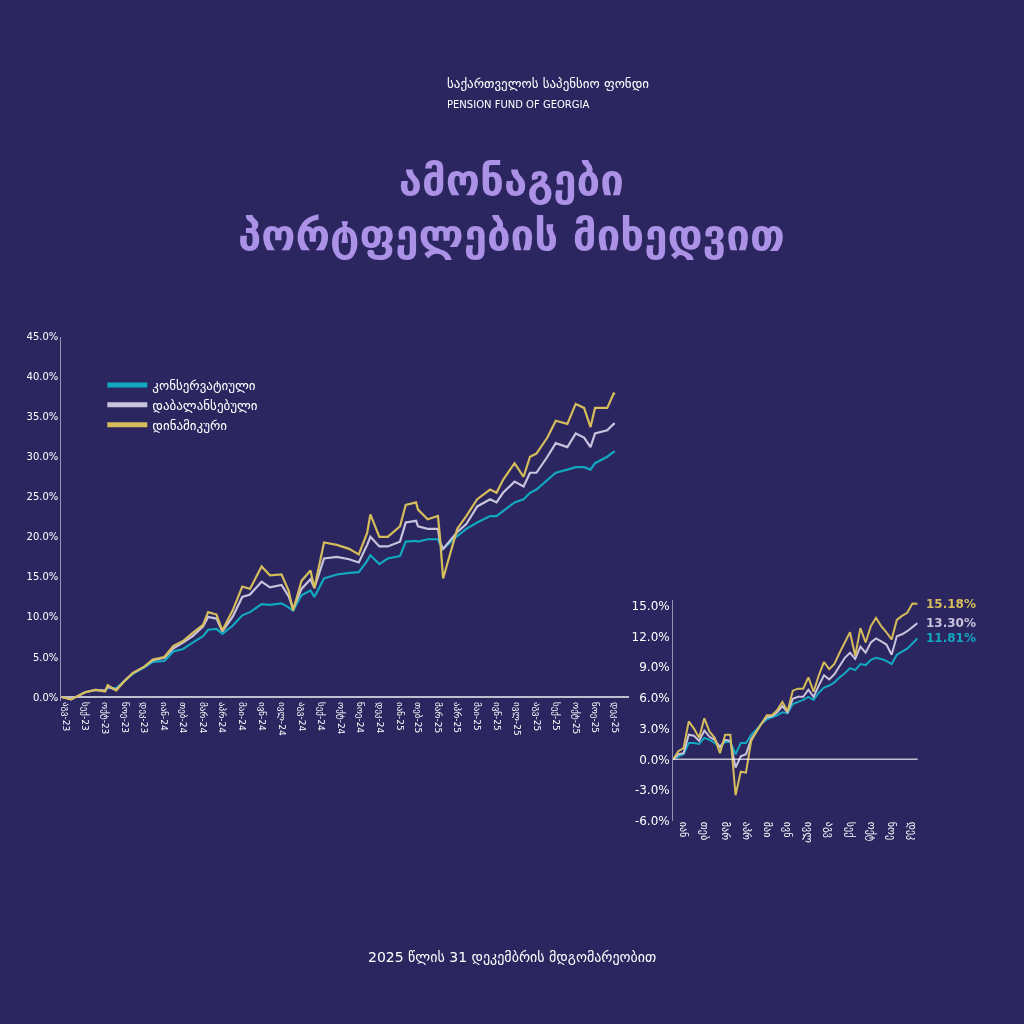 The width and height of the screenshot is (1024, 1024). Describe the element at coordinates (144, 718) in the screenshot. I see `x-tick-label: დეკ-23` at that location.